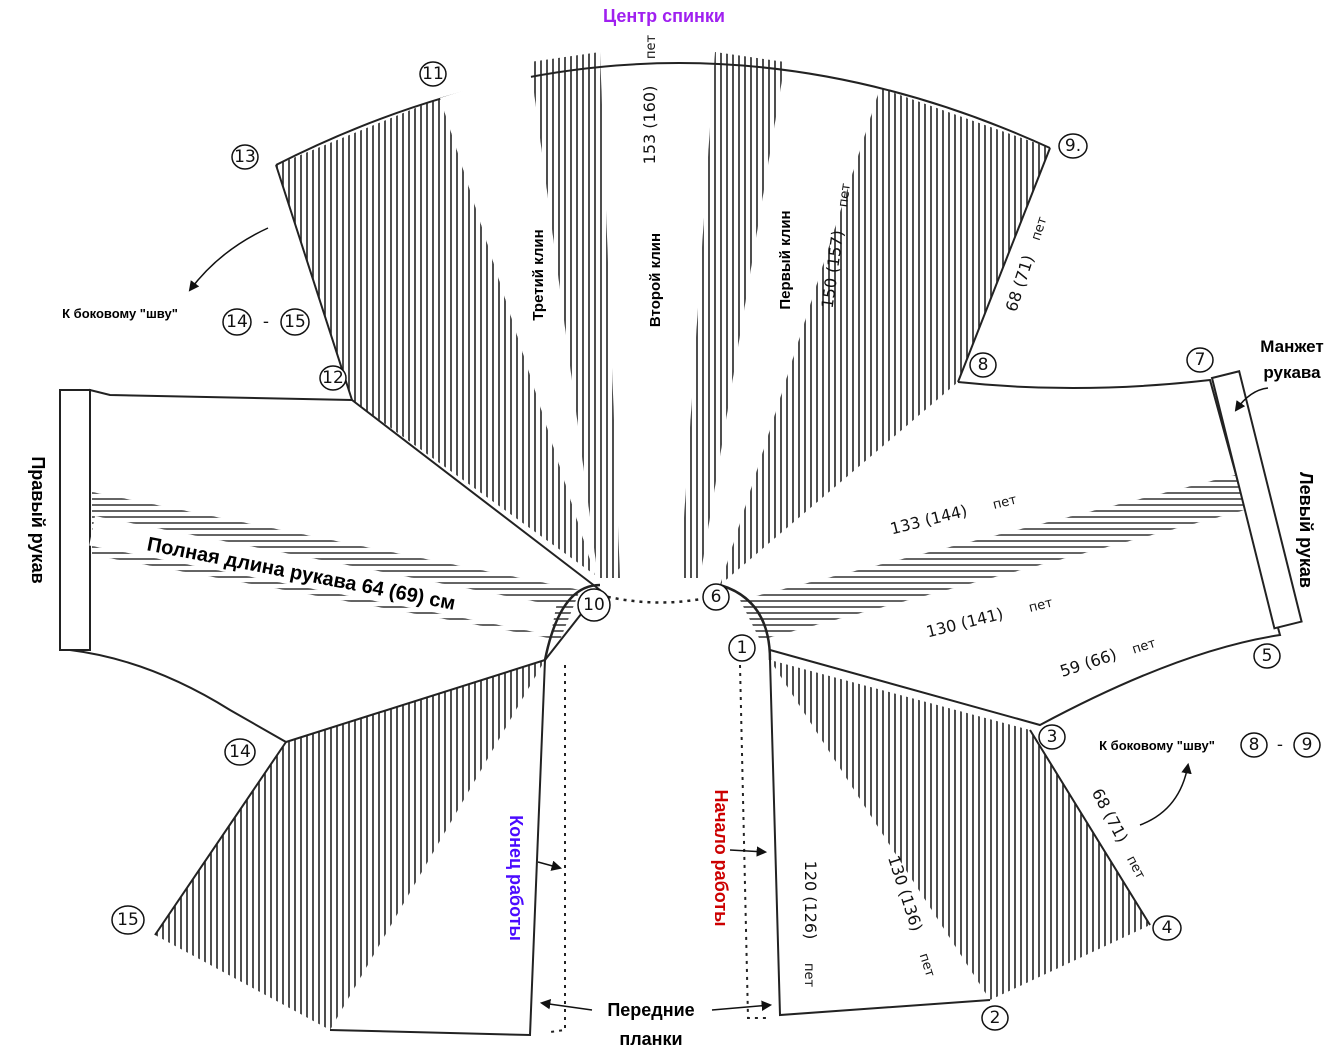  I want to click on front-bands-right-arrow, so click(742, 1005).